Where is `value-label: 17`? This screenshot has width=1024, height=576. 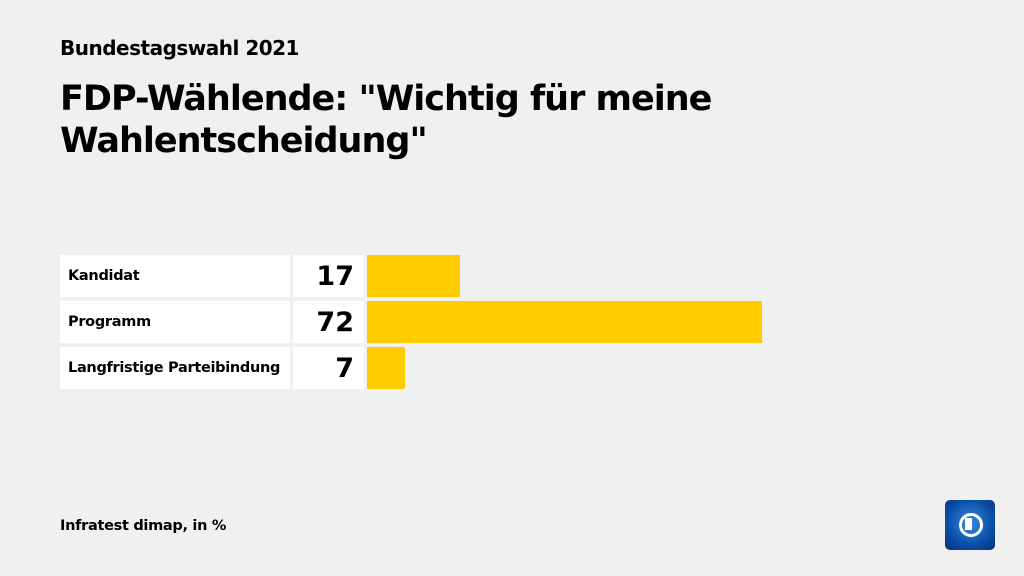
value-label: 17 is located at coordinates (328, 276).